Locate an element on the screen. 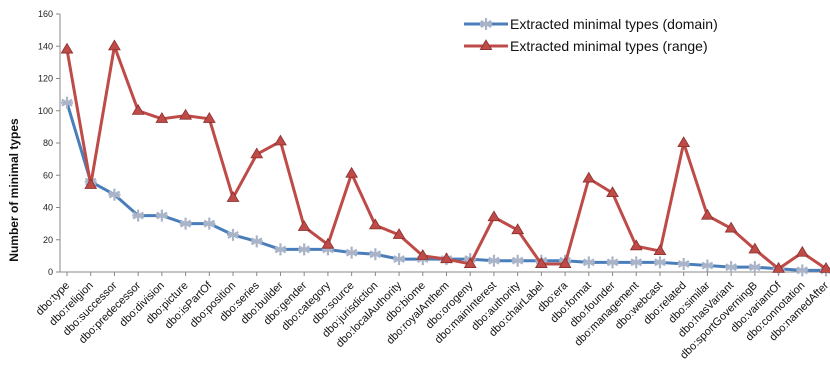 Image resolution: width=830 pixels, height=366 pixels. legend-item-1: Extracted minimal types (domain) is located at coordinates (591, 24).